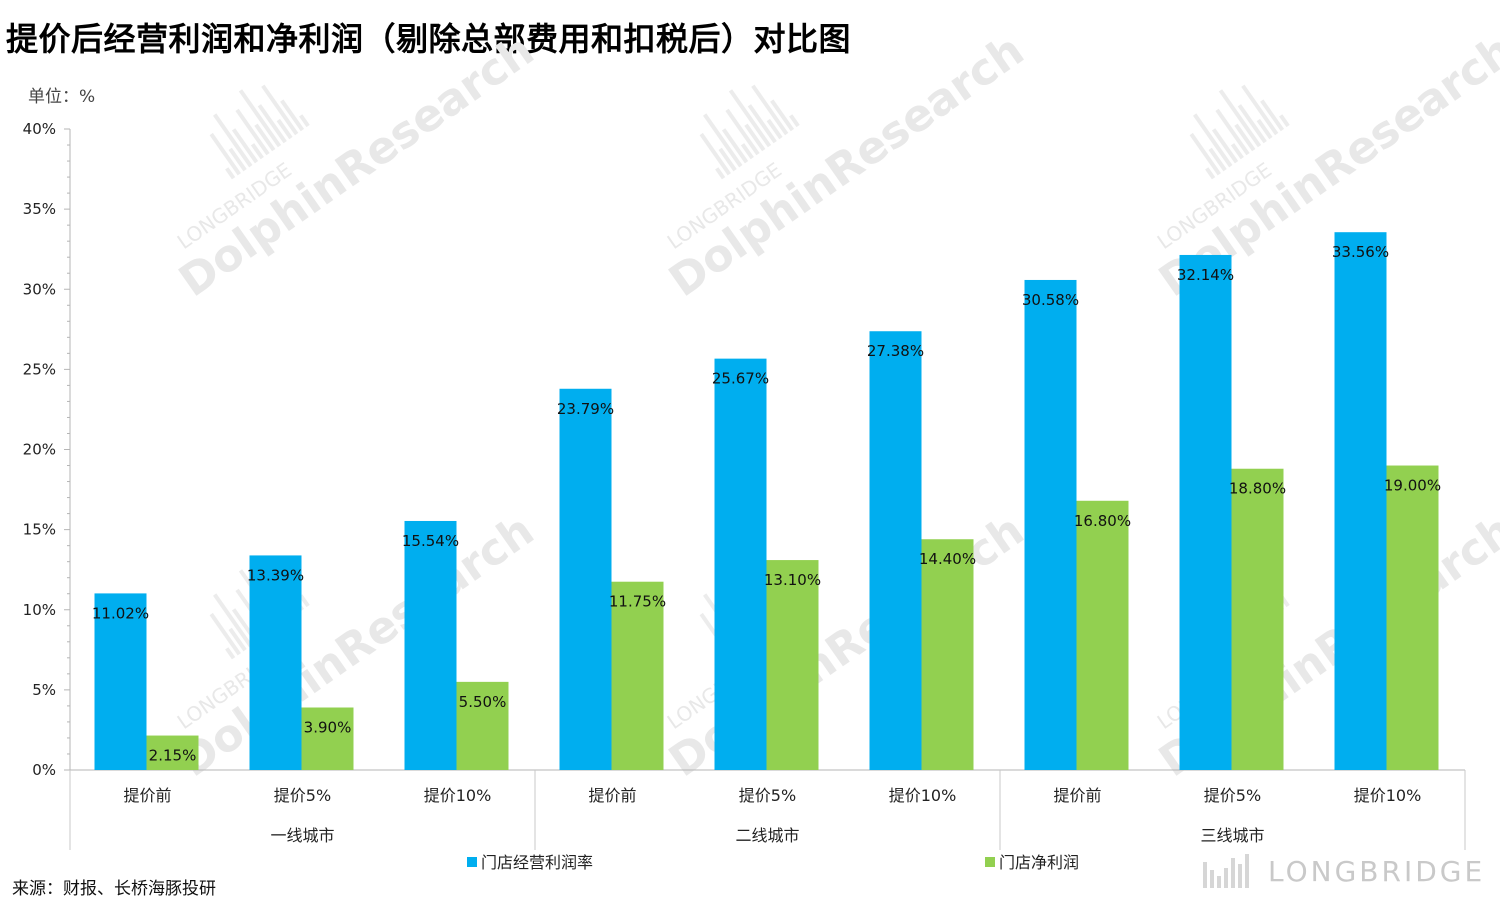 Image resolution: width=1500 pixels, height=904 pixels. Describe the element at coordinates (356, 166) in the screenshot. I see `watermark-text-large: DolphinResearch` at that location.